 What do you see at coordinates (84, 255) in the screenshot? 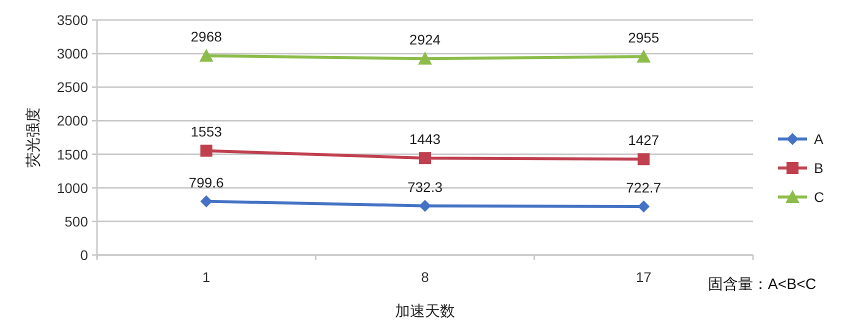
I see `y-tick-label: 0` at bounding box center [84, 255].